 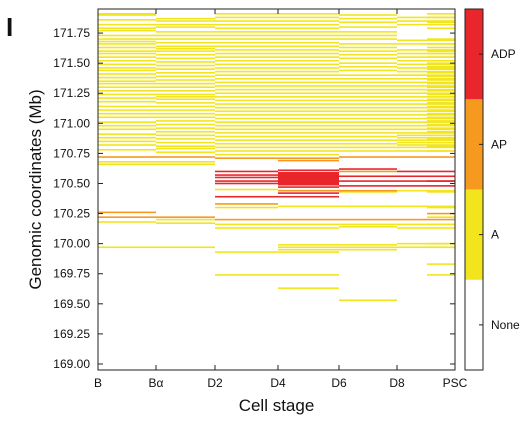 What do you see at coordinates (499, 144) in the screenshot?
I see `colorbar-label-ap: AP` at bounding box center [499, 144].